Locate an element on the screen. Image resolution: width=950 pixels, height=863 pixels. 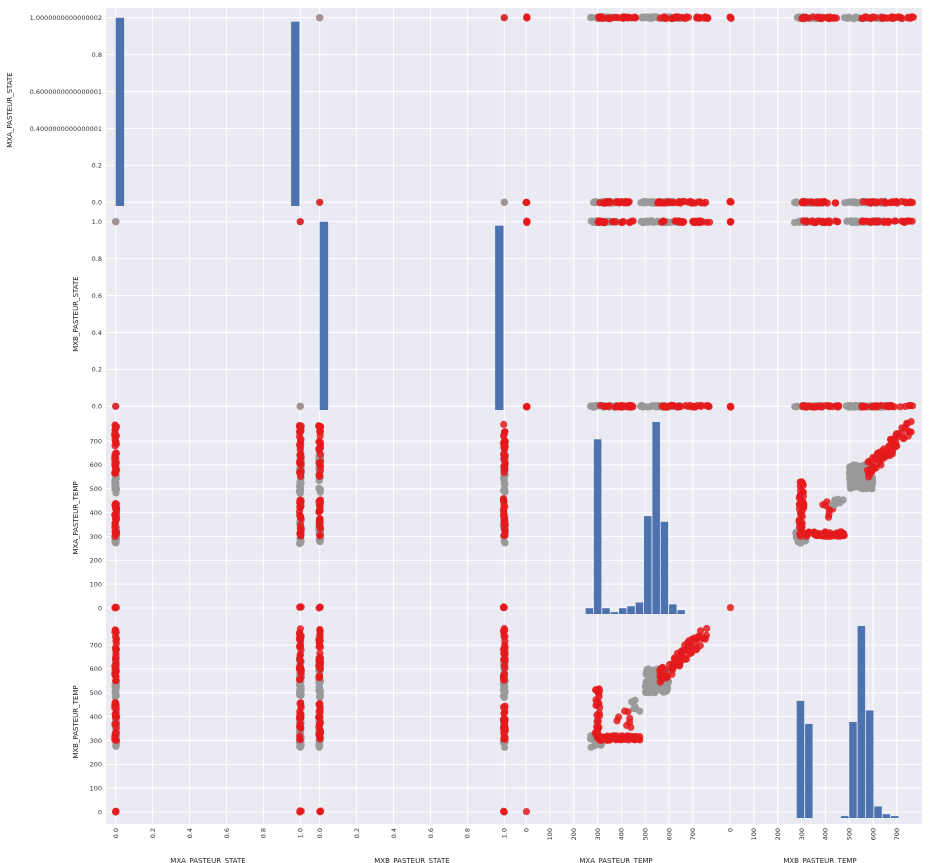
x-tick-label: 0.2 is located at coordinates (357, 833).